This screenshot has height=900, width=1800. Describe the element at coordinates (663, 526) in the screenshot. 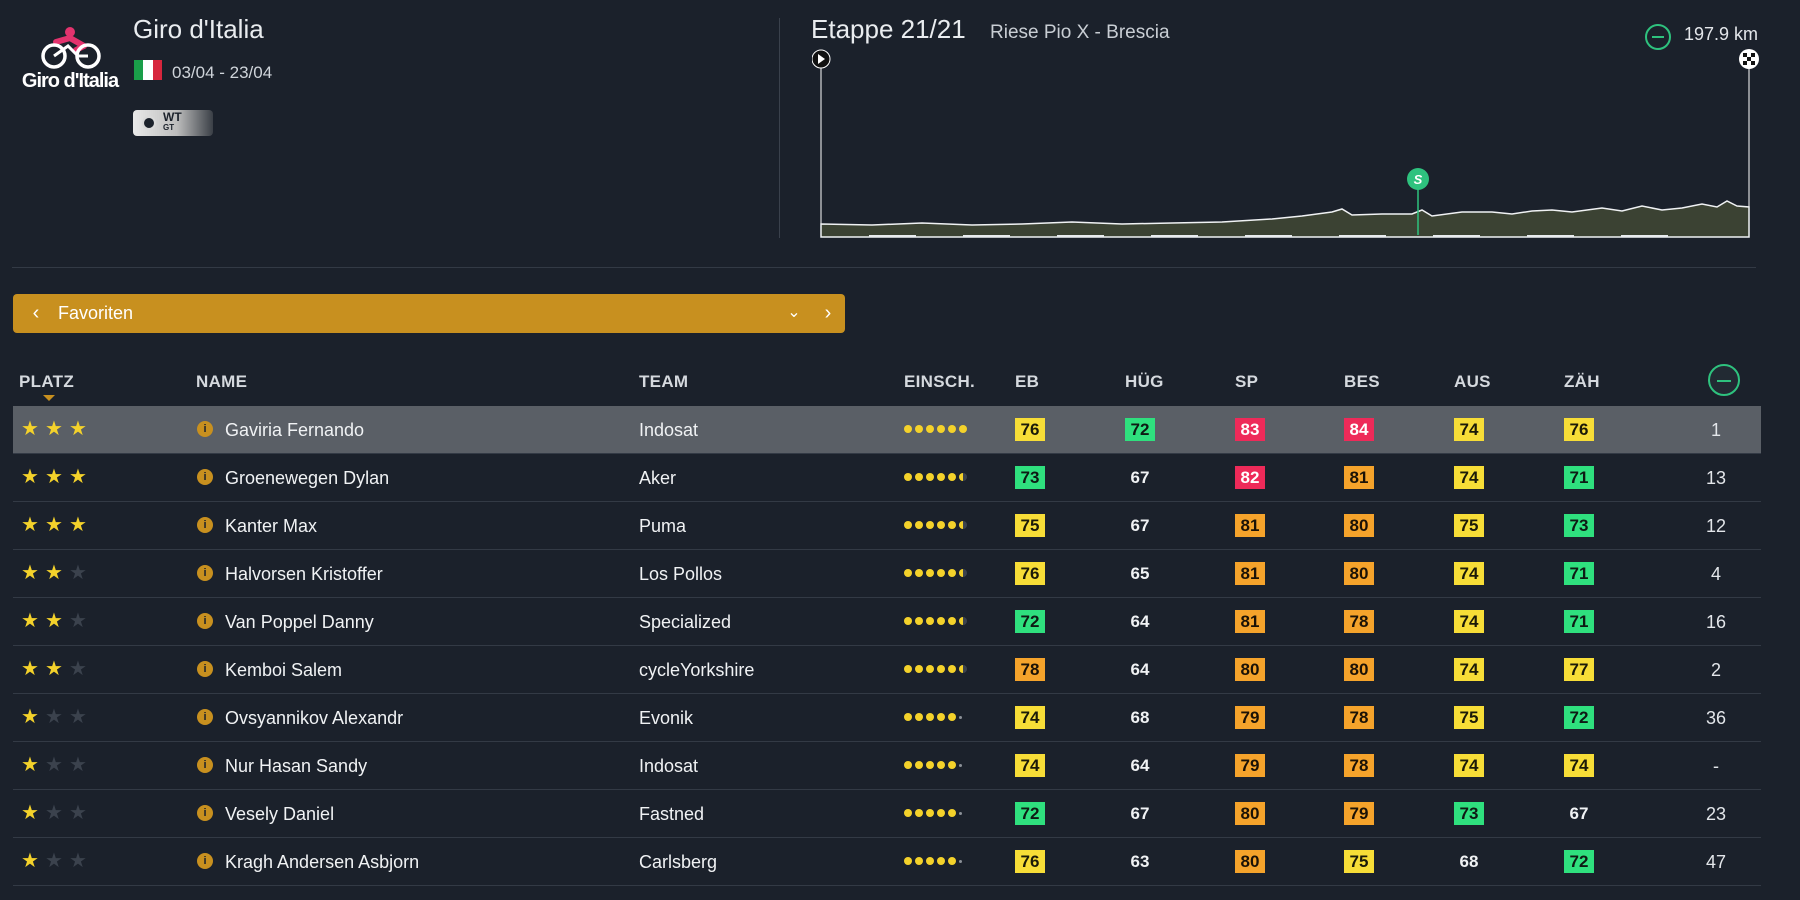

I see `rider-team: Puma` at that location.